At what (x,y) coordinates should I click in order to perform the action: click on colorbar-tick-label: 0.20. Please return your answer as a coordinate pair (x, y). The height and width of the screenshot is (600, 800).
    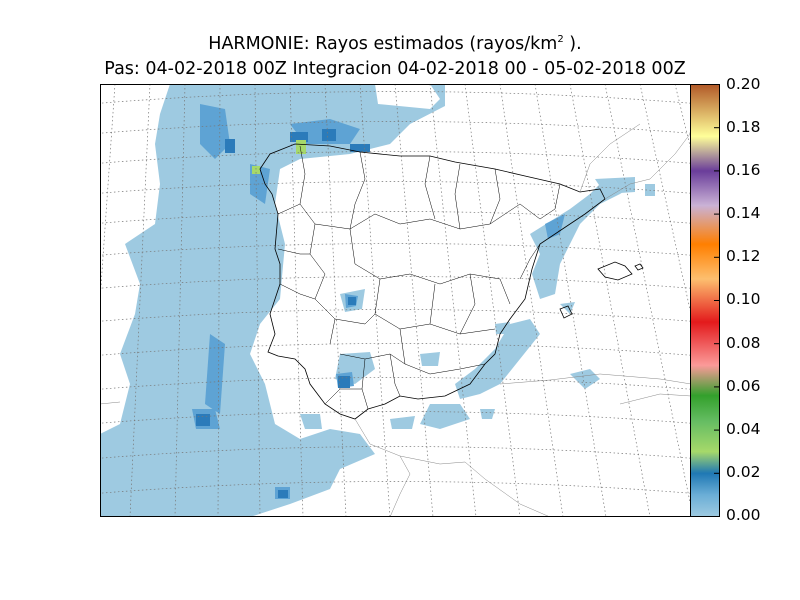
    Looking at the image, I should click on (743, 84).